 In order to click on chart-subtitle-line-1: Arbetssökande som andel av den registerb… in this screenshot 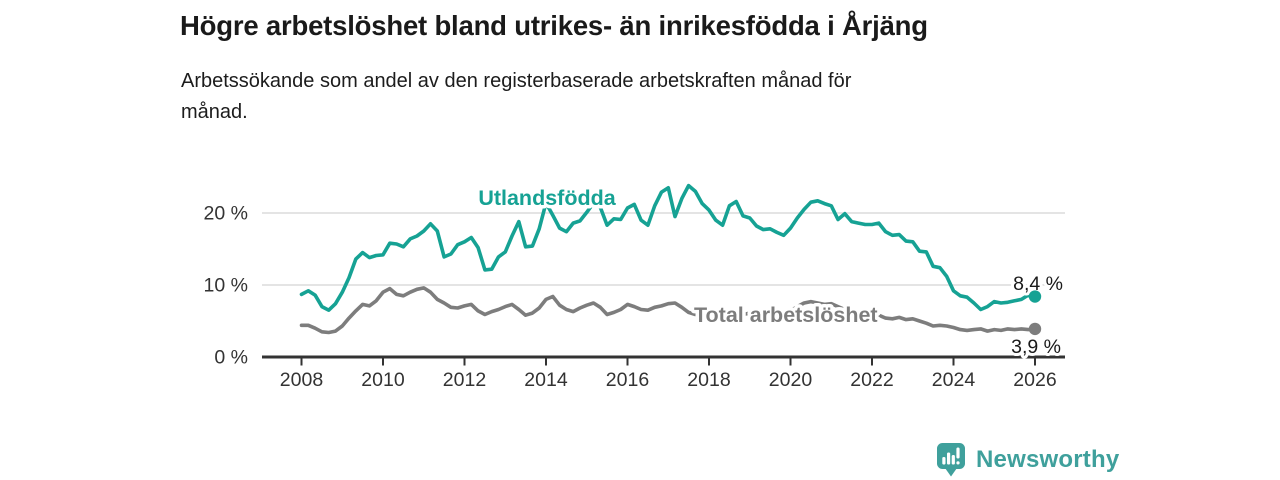, I will do `click(516, 81)`.